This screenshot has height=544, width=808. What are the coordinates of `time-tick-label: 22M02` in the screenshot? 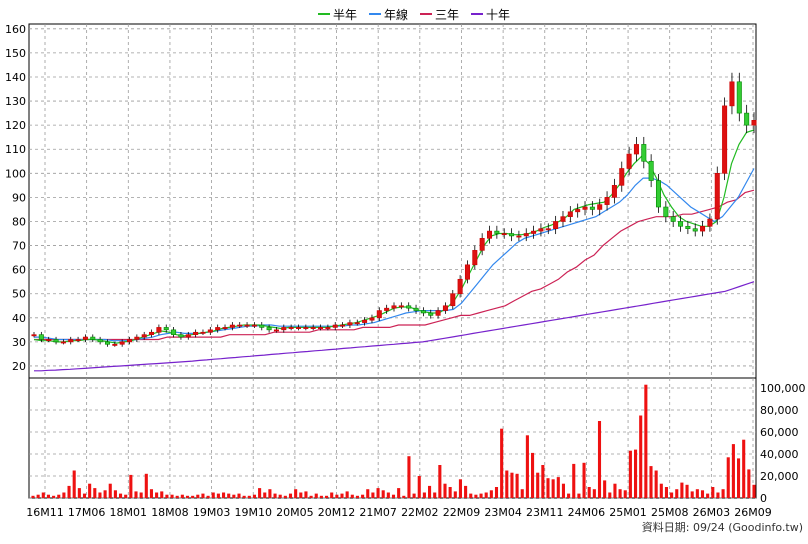 It's located at (420, 512).